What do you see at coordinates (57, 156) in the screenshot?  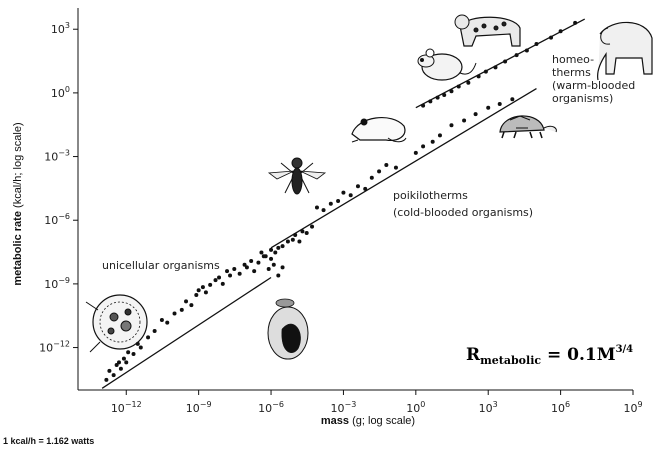 I see `y-tick-label-3: 10⁻³` at bounding box center [57, 156].